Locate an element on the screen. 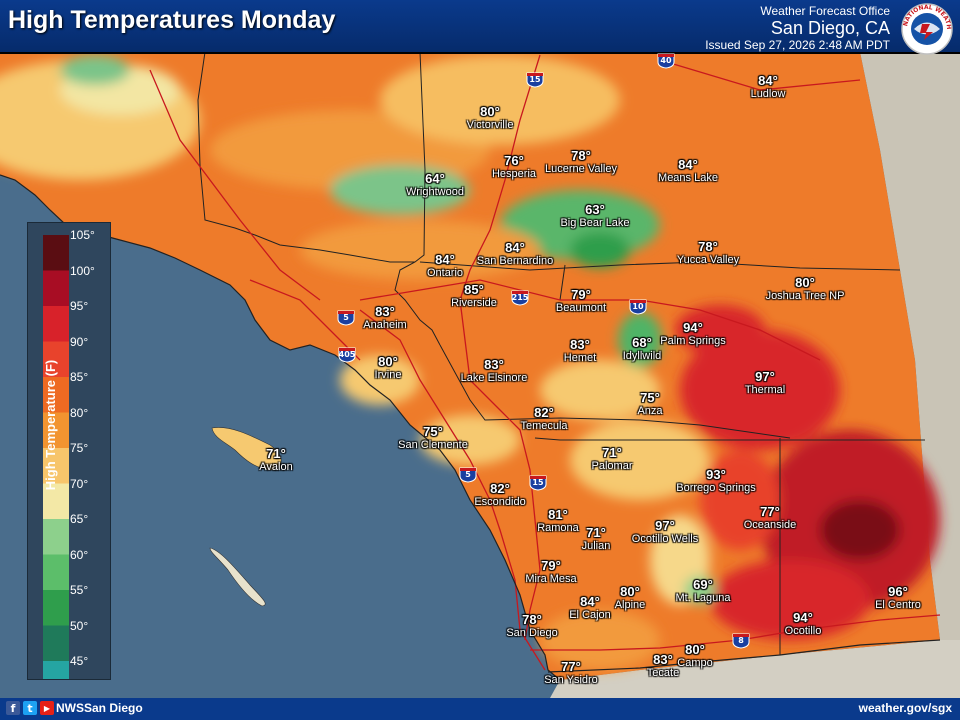 The image size is (960, 720). city-name: Ocotillo Wells is located at coordinates (665, 539).